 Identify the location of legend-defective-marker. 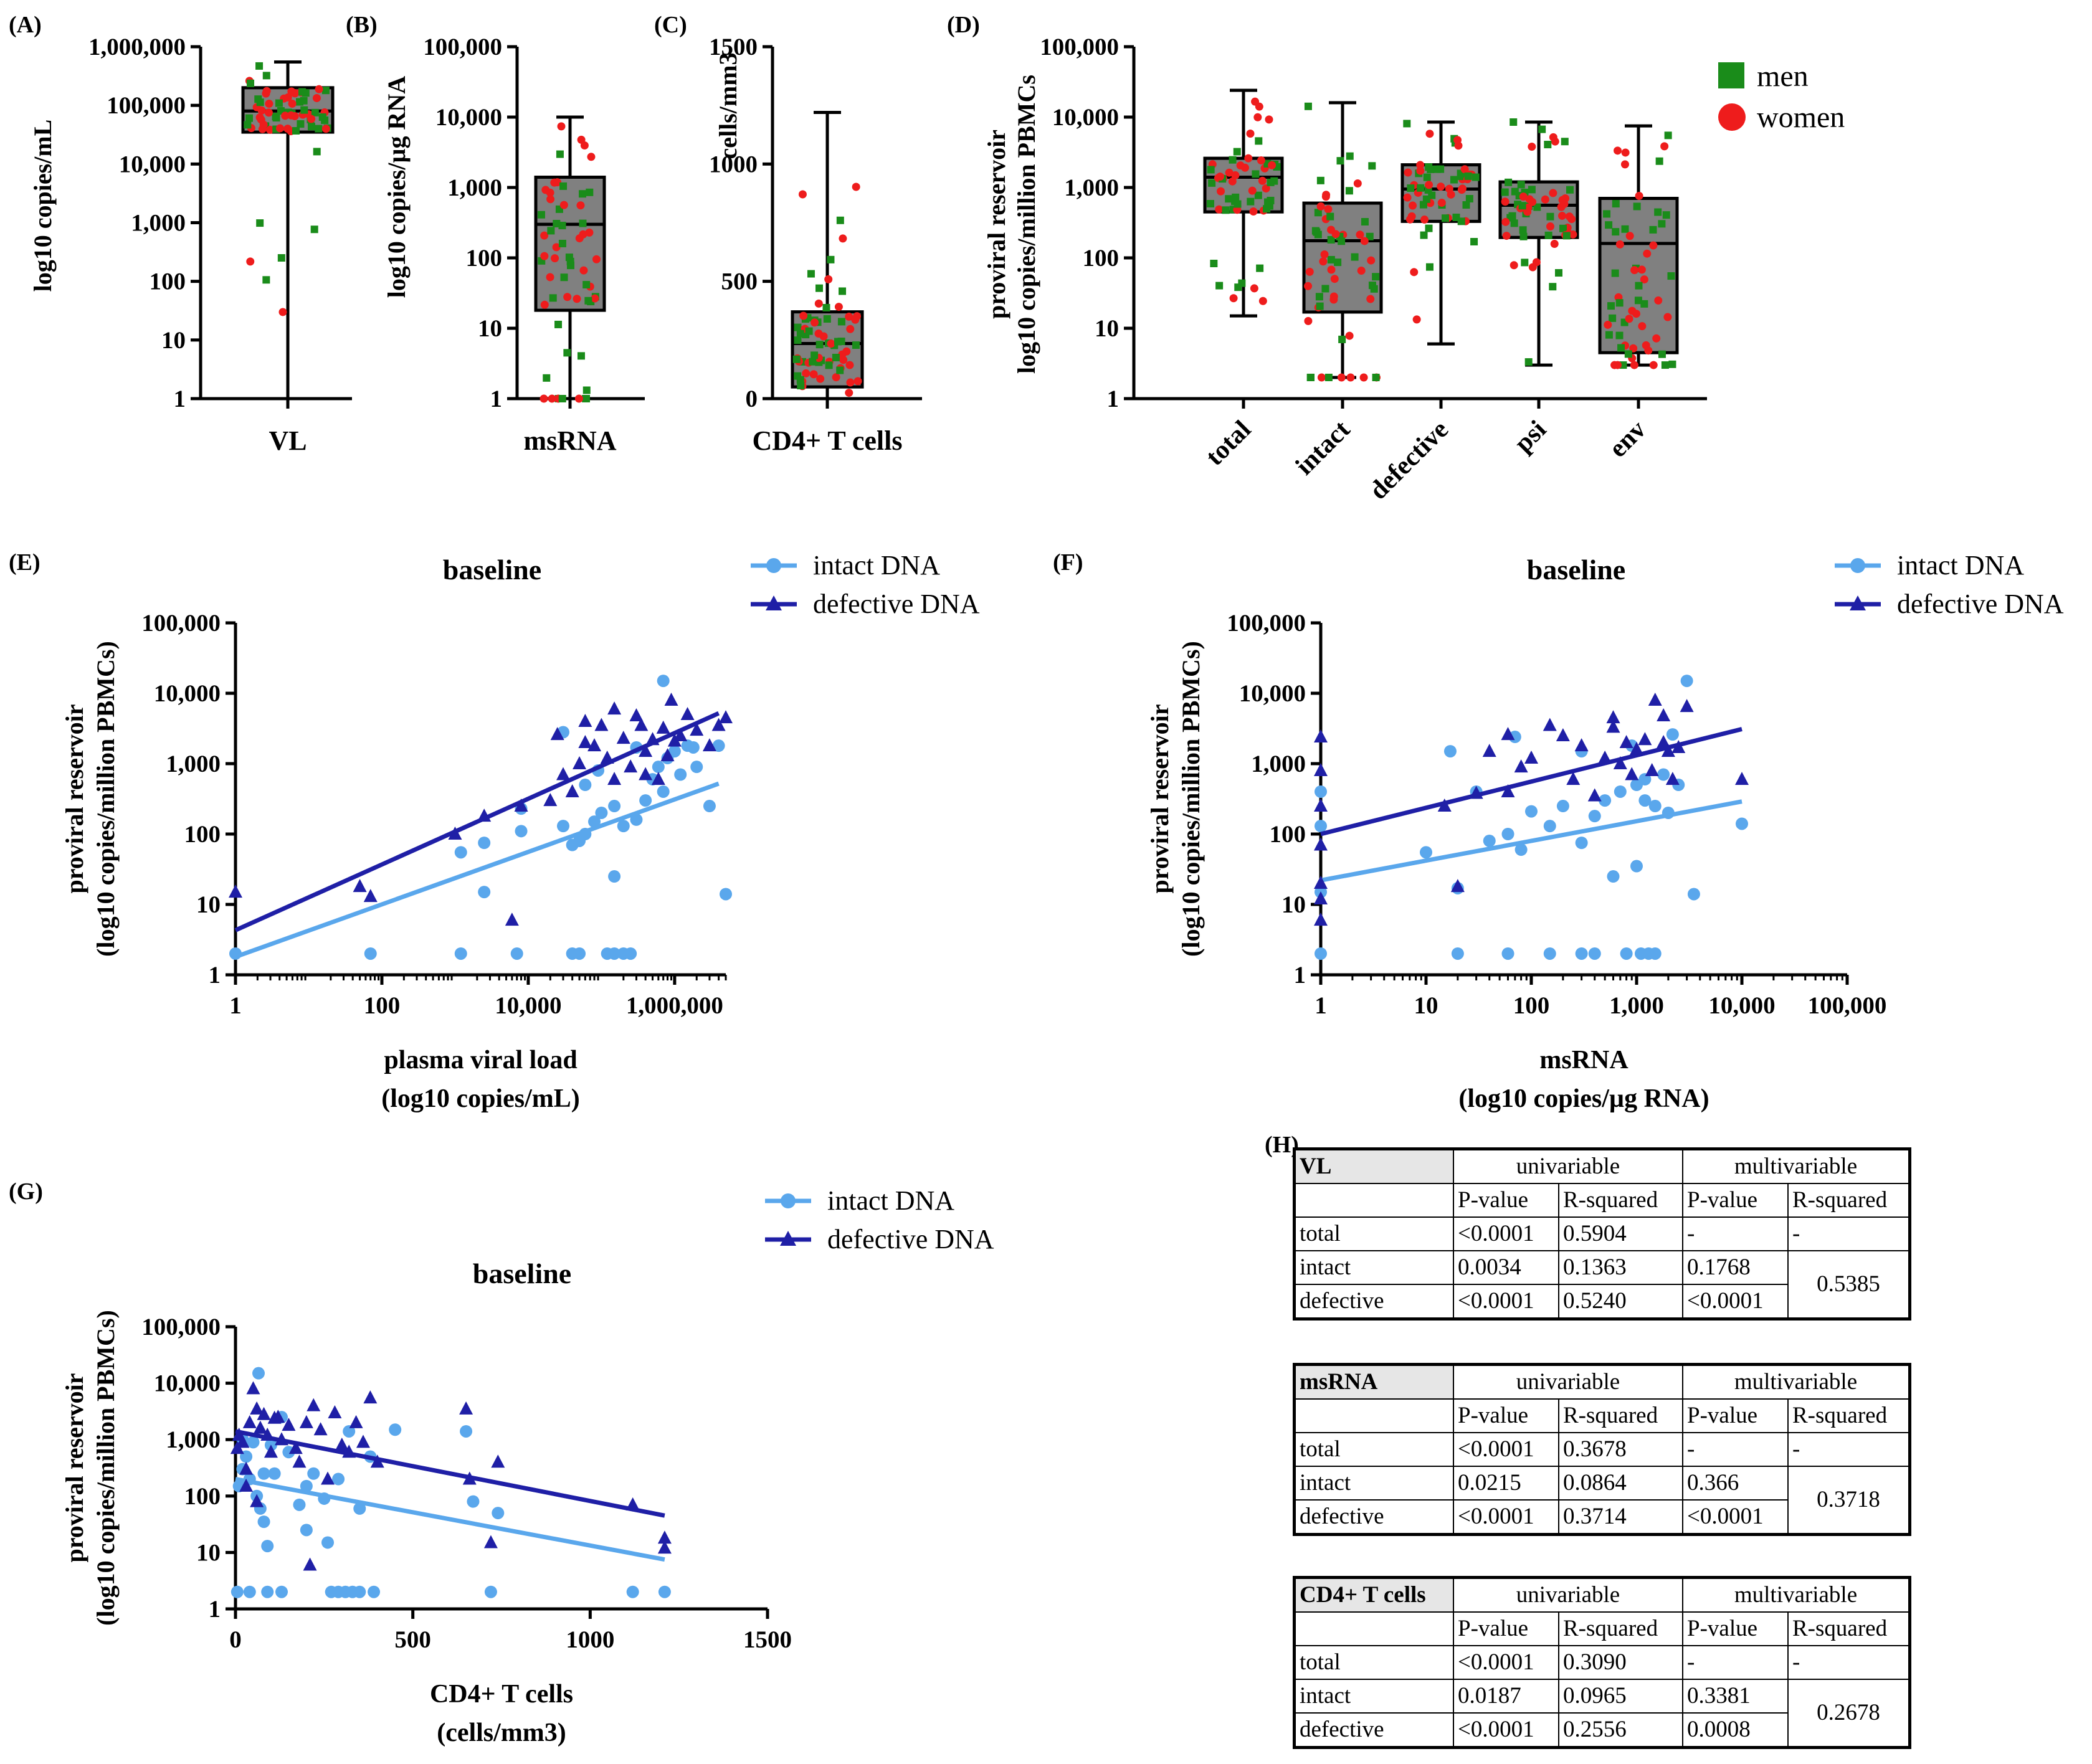
(788, 1238).